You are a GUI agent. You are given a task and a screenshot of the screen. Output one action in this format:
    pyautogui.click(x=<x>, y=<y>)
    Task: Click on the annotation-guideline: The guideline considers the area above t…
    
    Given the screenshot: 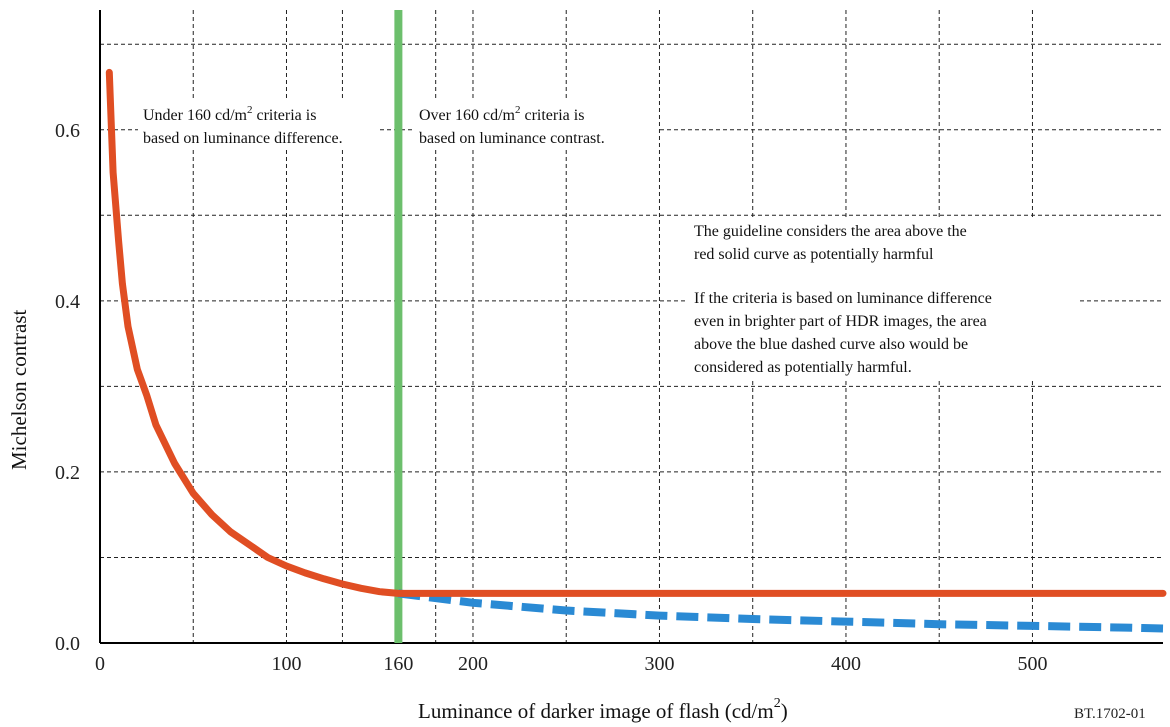 What is the action you would take?
    pyautogui.click(x=884, y=298)
    